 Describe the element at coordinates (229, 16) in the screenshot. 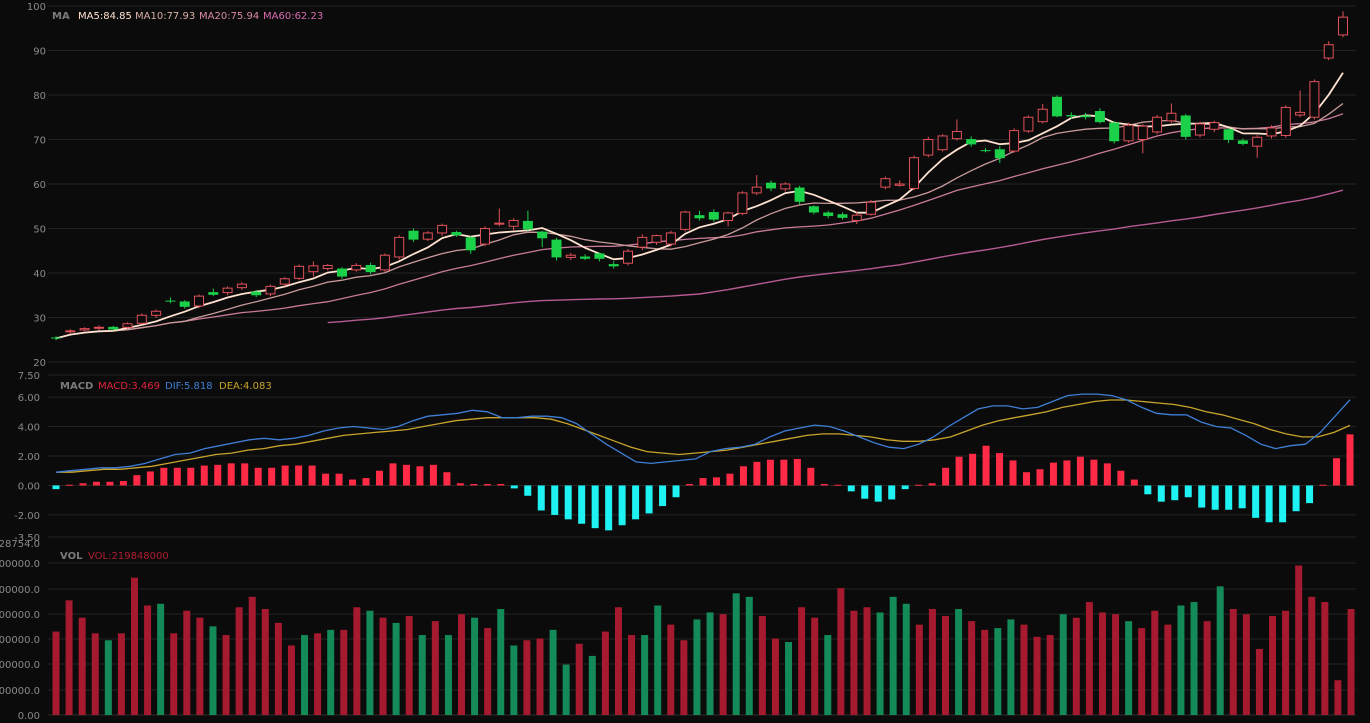

I see `ma20-legend-value: MA20:75.94` at that location.